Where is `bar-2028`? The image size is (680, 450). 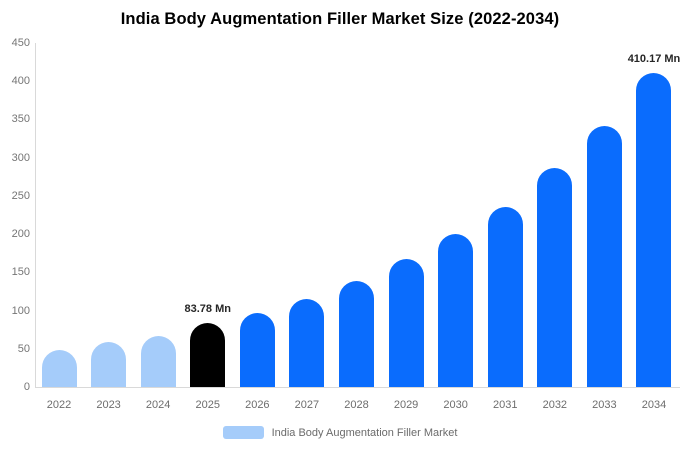 bar-2028 is located at coordinates (356, 333).